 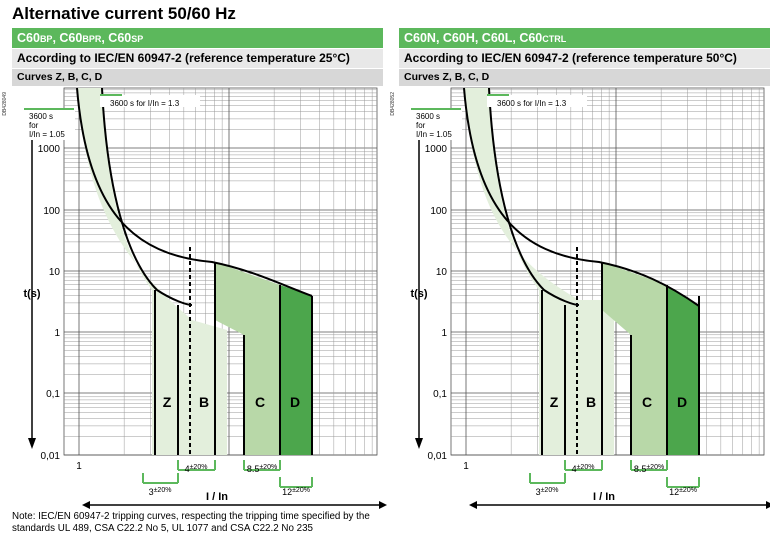 I want to click on left-annot-side: for, so click(x=34, y=125).